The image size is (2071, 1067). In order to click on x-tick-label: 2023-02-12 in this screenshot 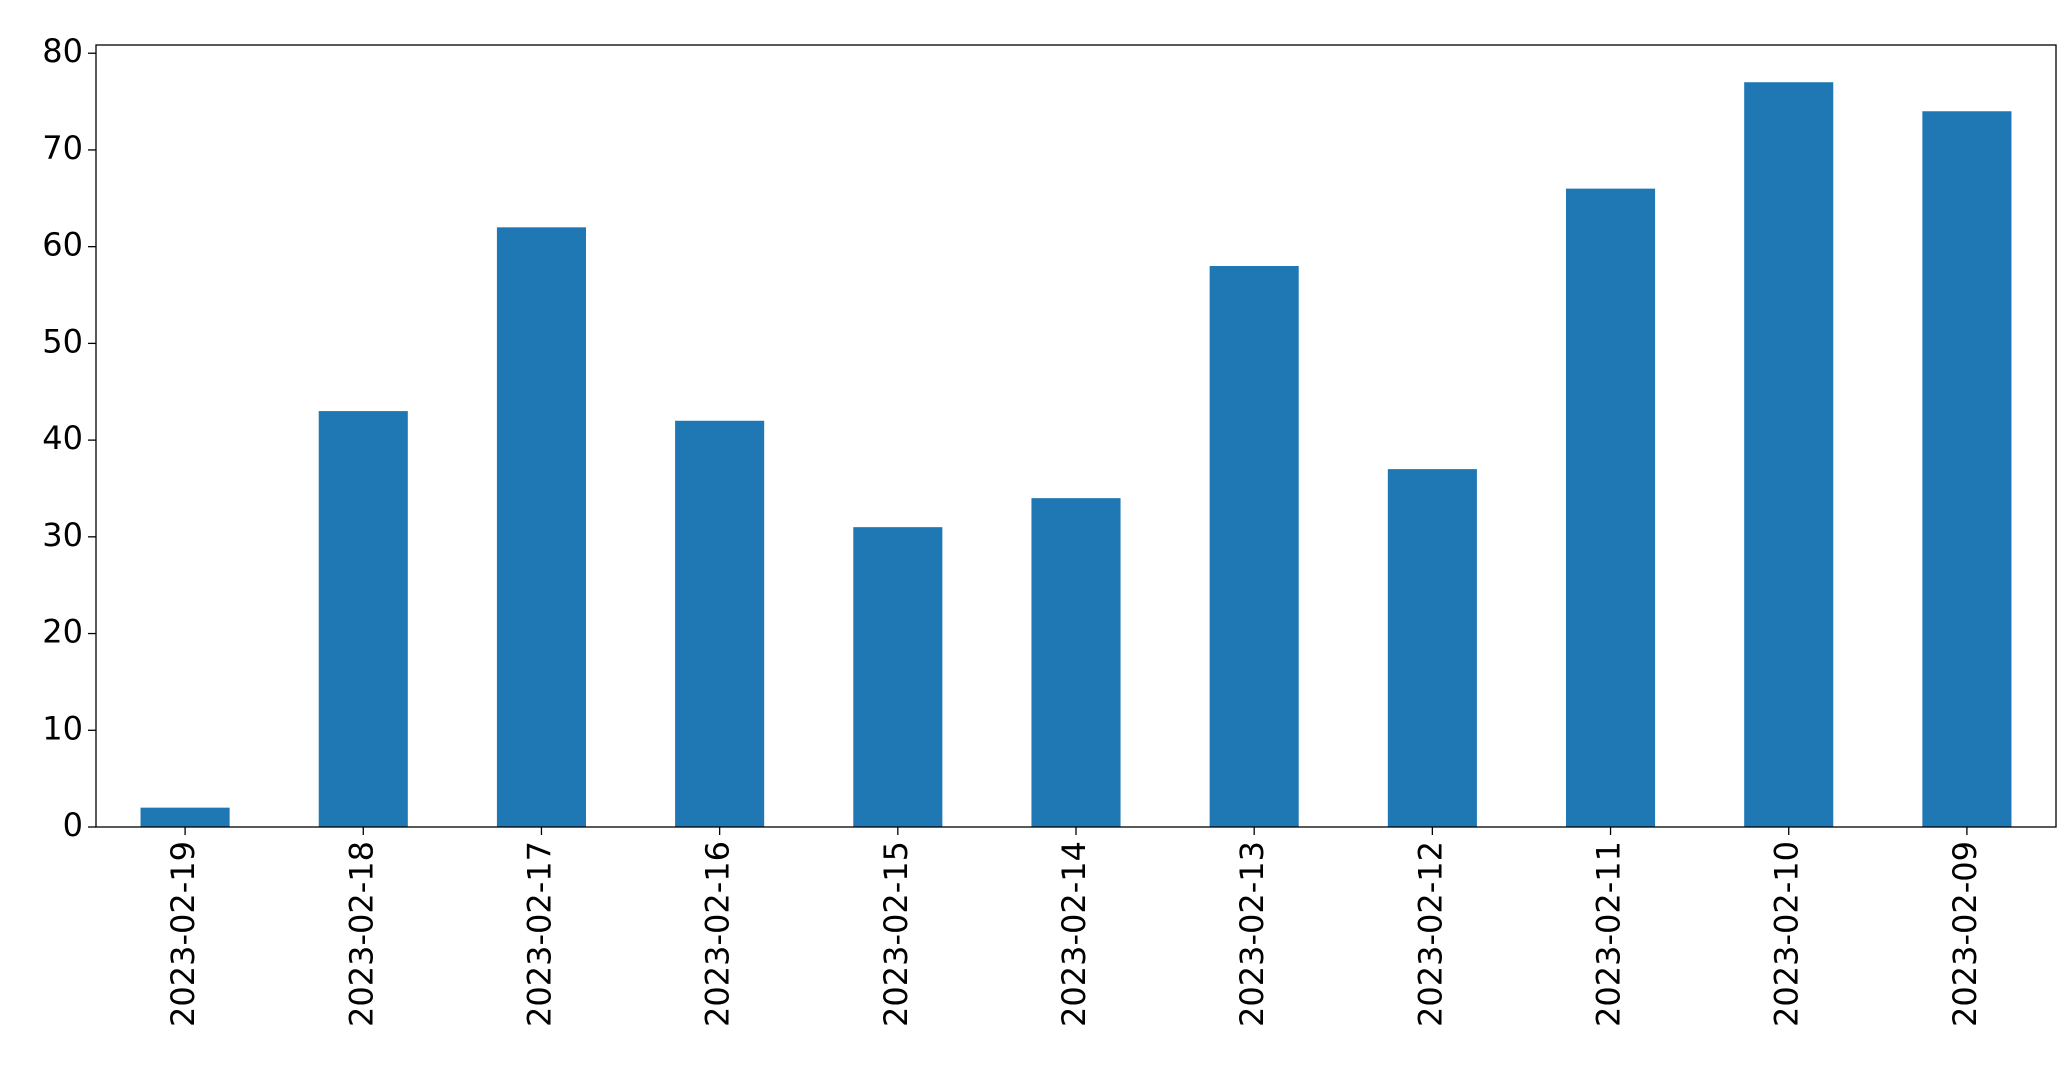, I will do `click(1430, 934)`.